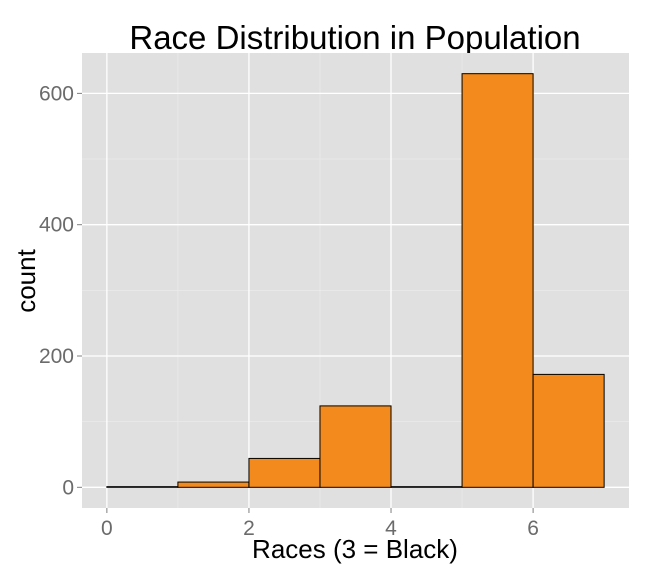  Describe the element at coordinates (354, 37) in the screenshot. I see `chart-title: Race Distribution in Population` at that location.